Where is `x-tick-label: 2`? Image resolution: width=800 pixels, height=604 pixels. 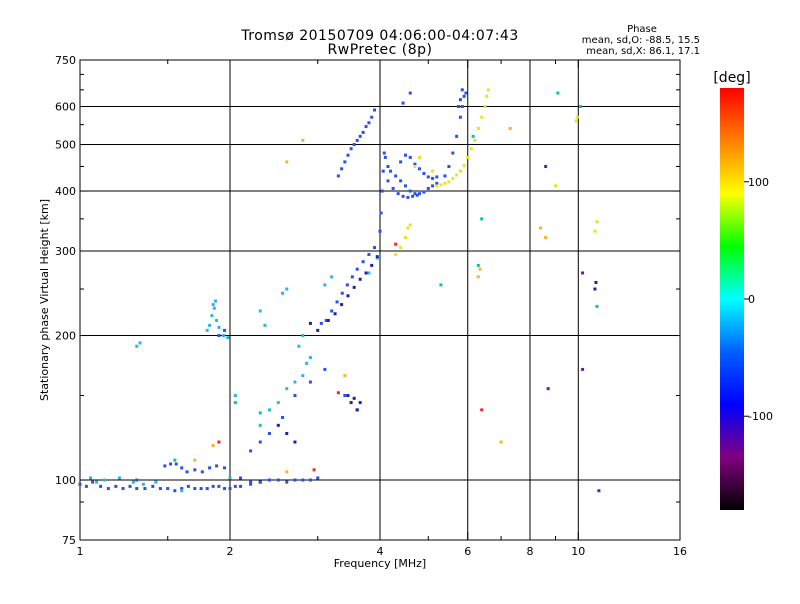
x-tick-label: 2 is located at coordinates (230, 551).